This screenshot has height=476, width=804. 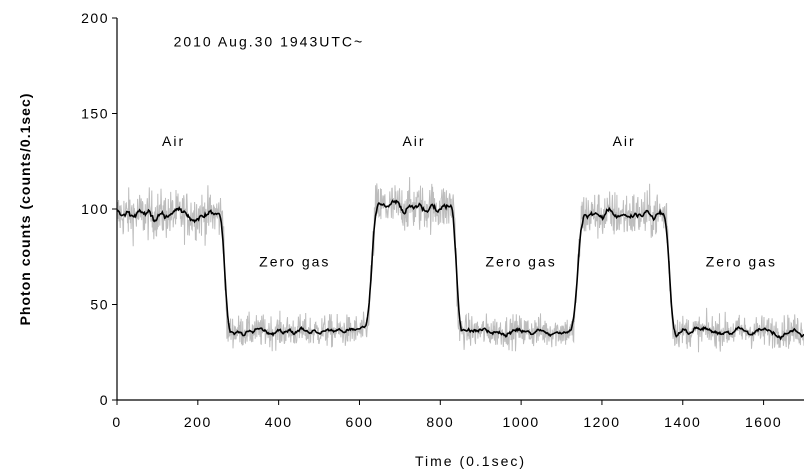 What do you see at coordinates (116, 422) in the screenshot?
I see `x-tick-label: 0` at bounding box center [116, 422].